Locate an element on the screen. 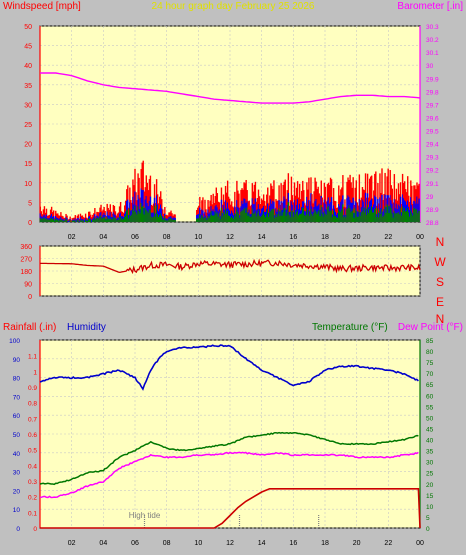 This screenshot has height=555, width=466. direction-tick-label: 180 is located at coordinates (26, 272).